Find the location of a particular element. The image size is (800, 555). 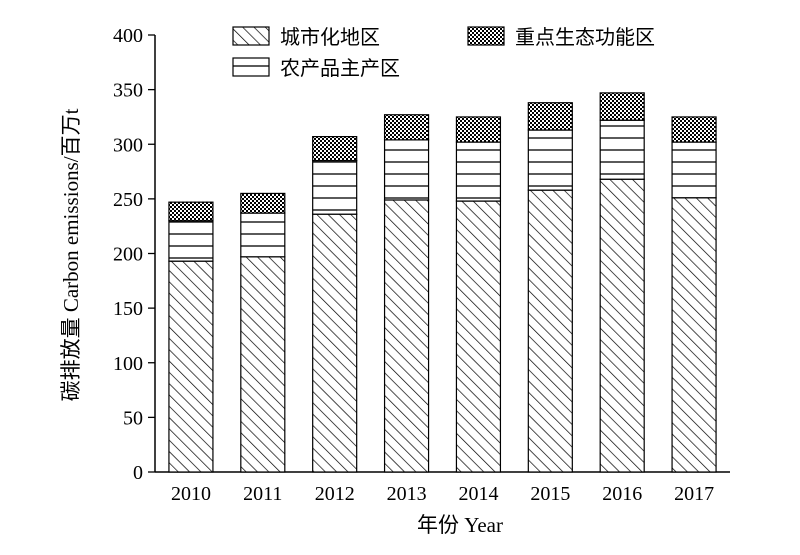

bar-urban-2015 is located at coordinates (550, 331).